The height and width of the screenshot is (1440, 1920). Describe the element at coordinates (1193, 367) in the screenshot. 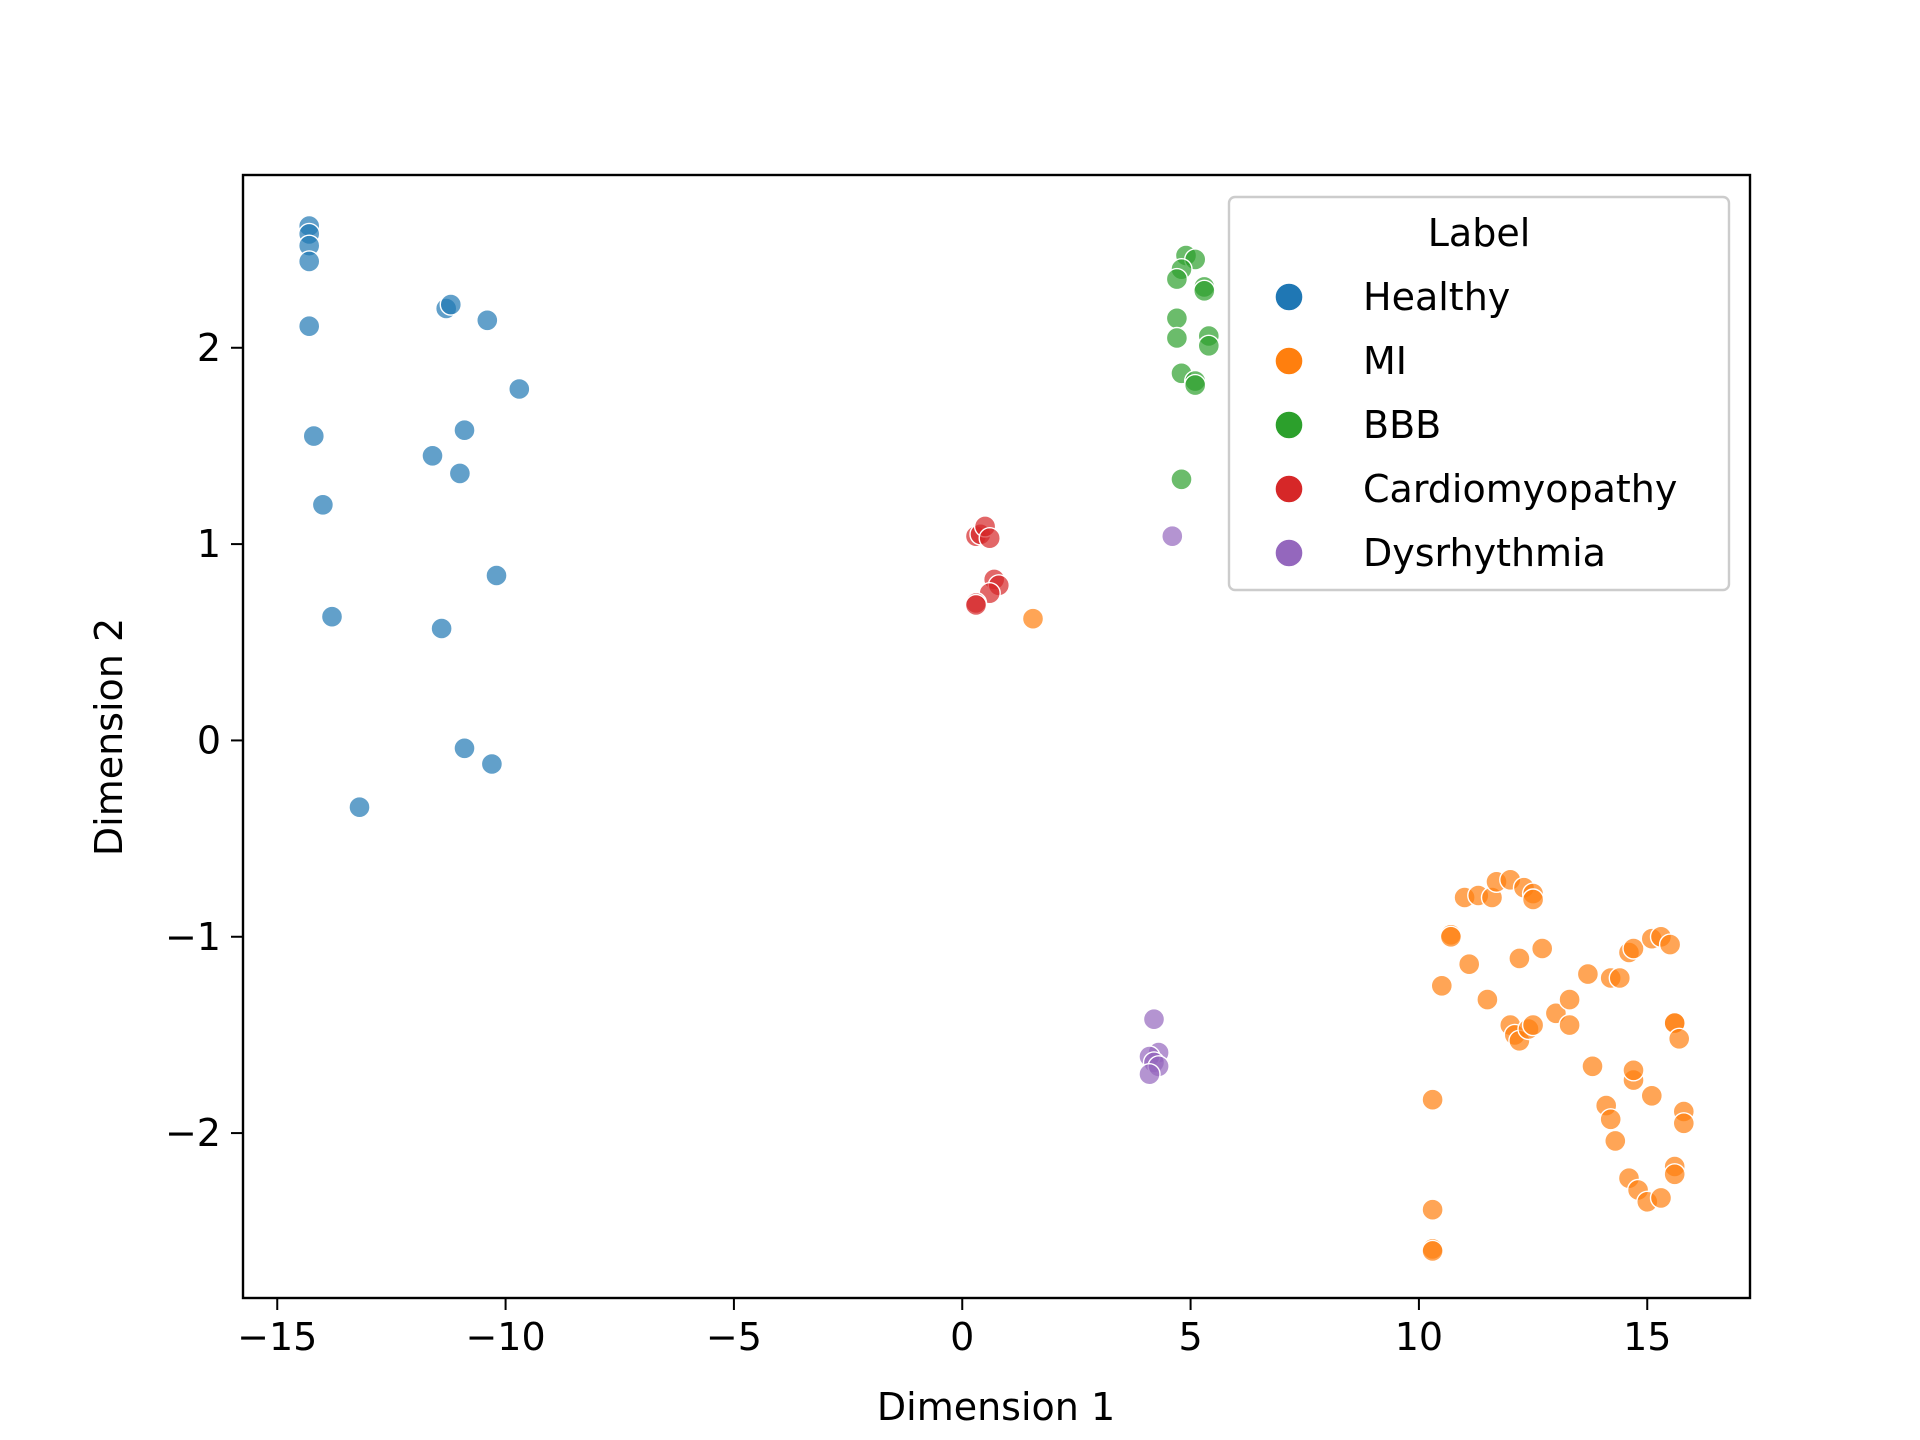

I see `series-bbb` at that location.